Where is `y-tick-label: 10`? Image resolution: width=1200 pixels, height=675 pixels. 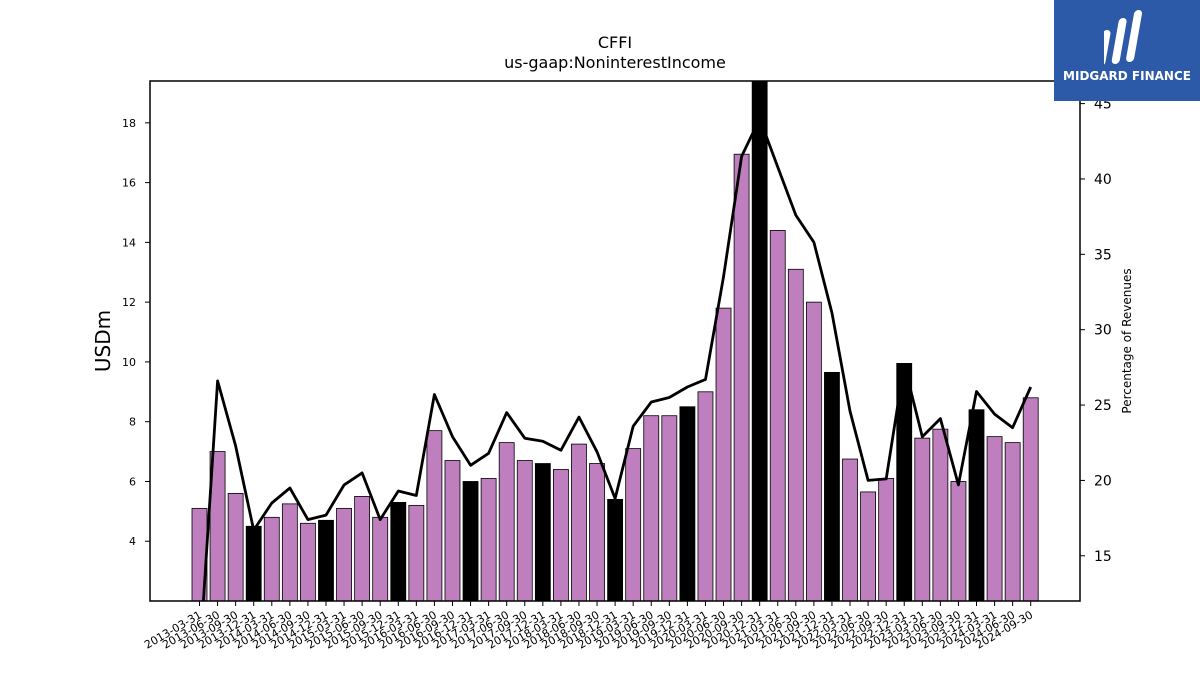
y-tick-label: 10 is located at coordinates (129, 362).